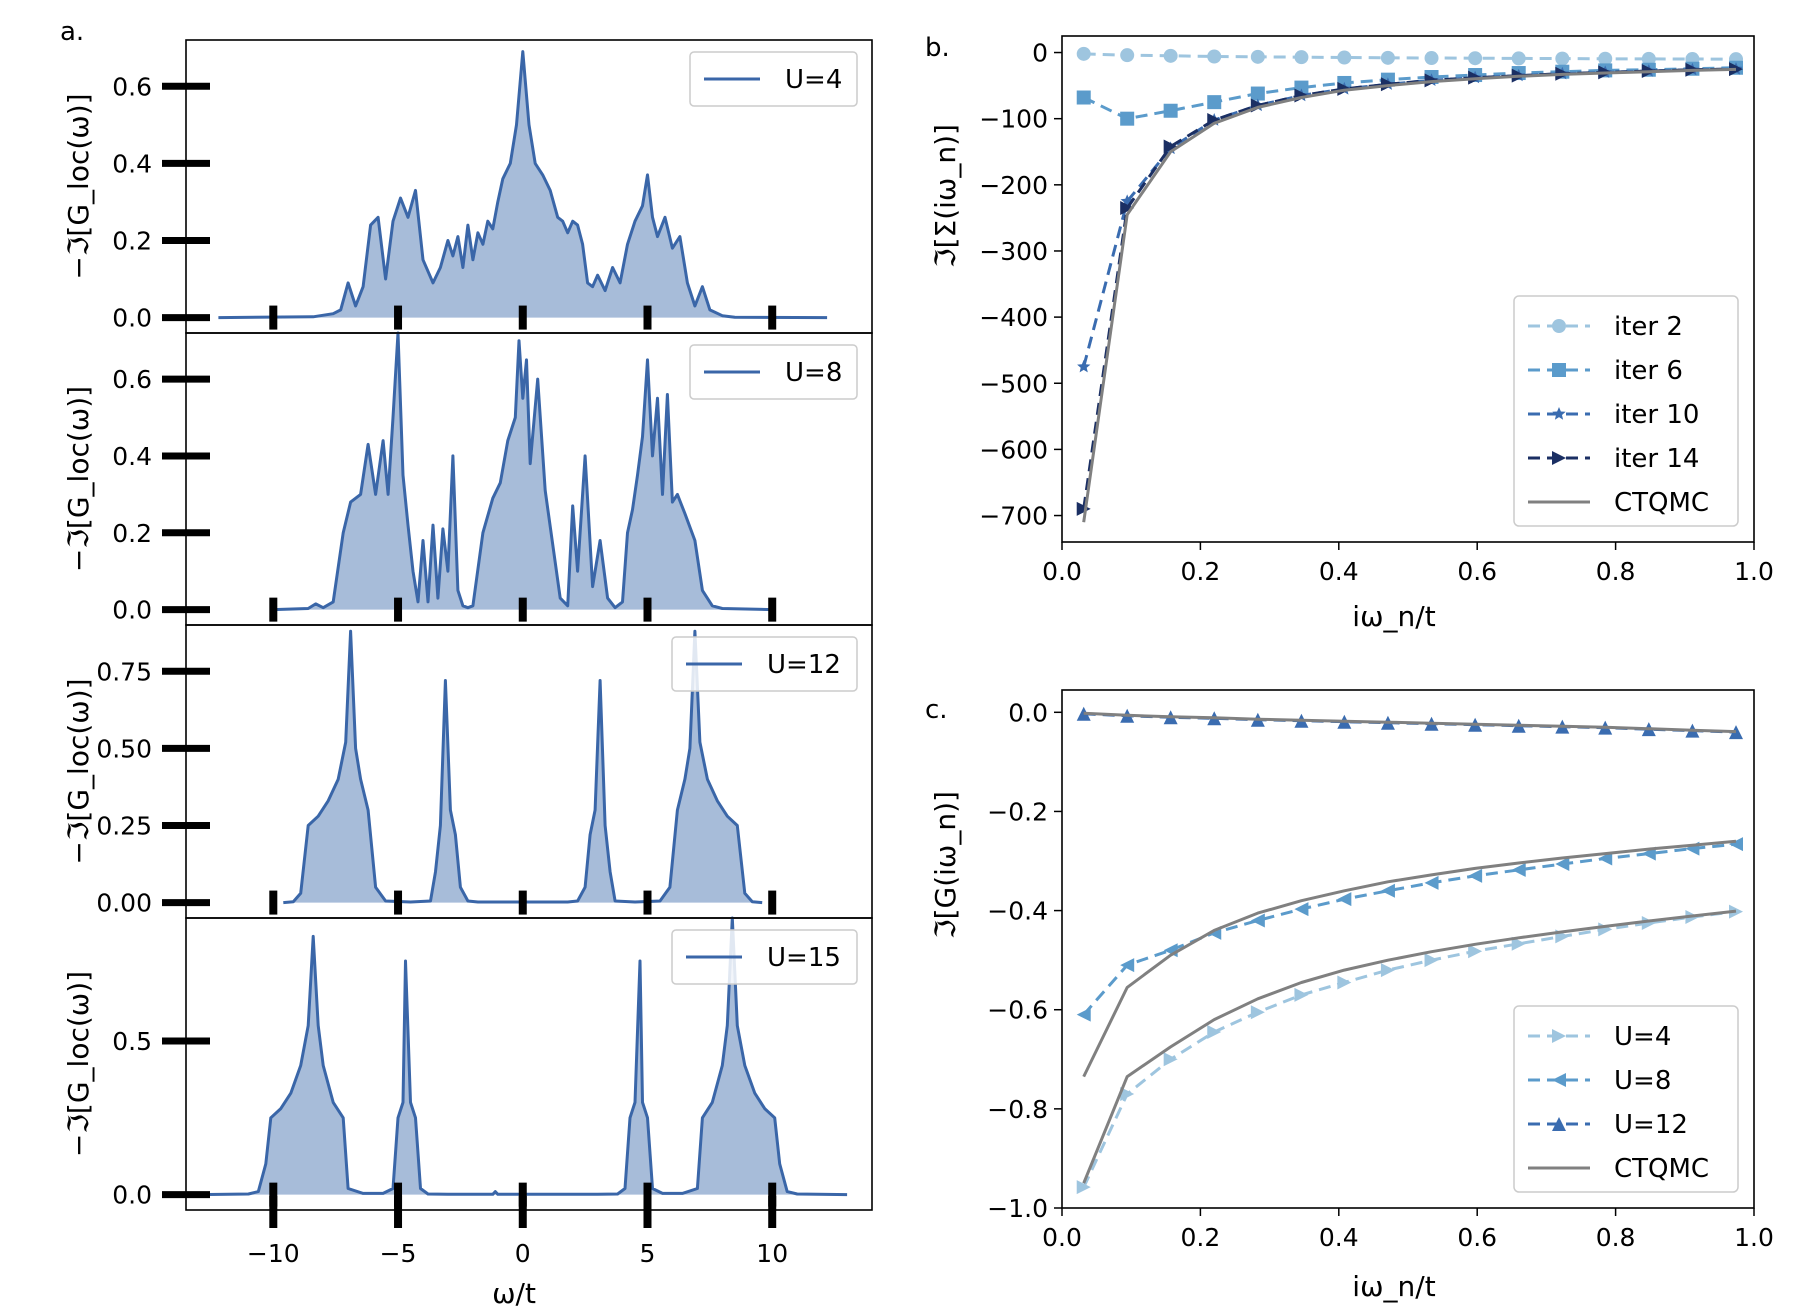  I want to click on y-tick-label: −400, so click(1013, 317).